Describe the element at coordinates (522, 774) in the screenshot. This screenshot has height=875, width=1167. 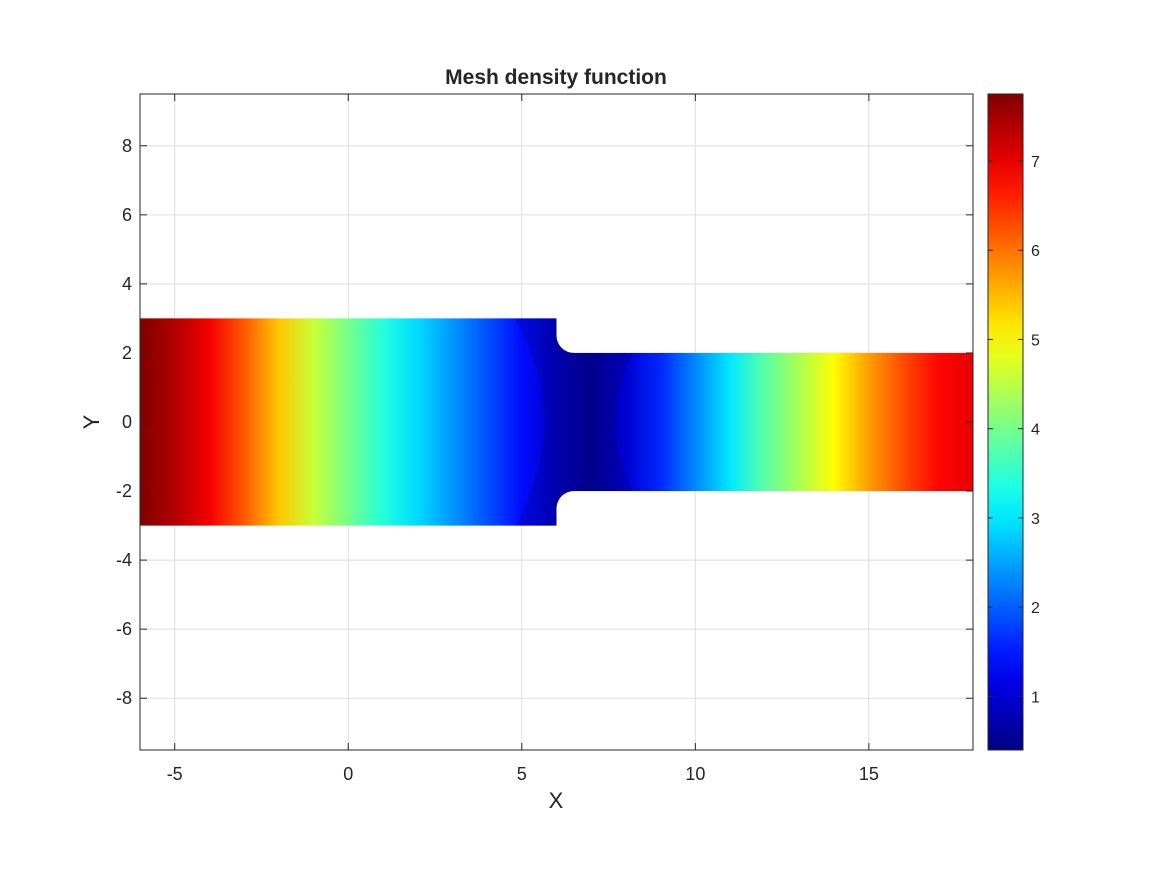
I see `x-tick-label: 5` at that location.